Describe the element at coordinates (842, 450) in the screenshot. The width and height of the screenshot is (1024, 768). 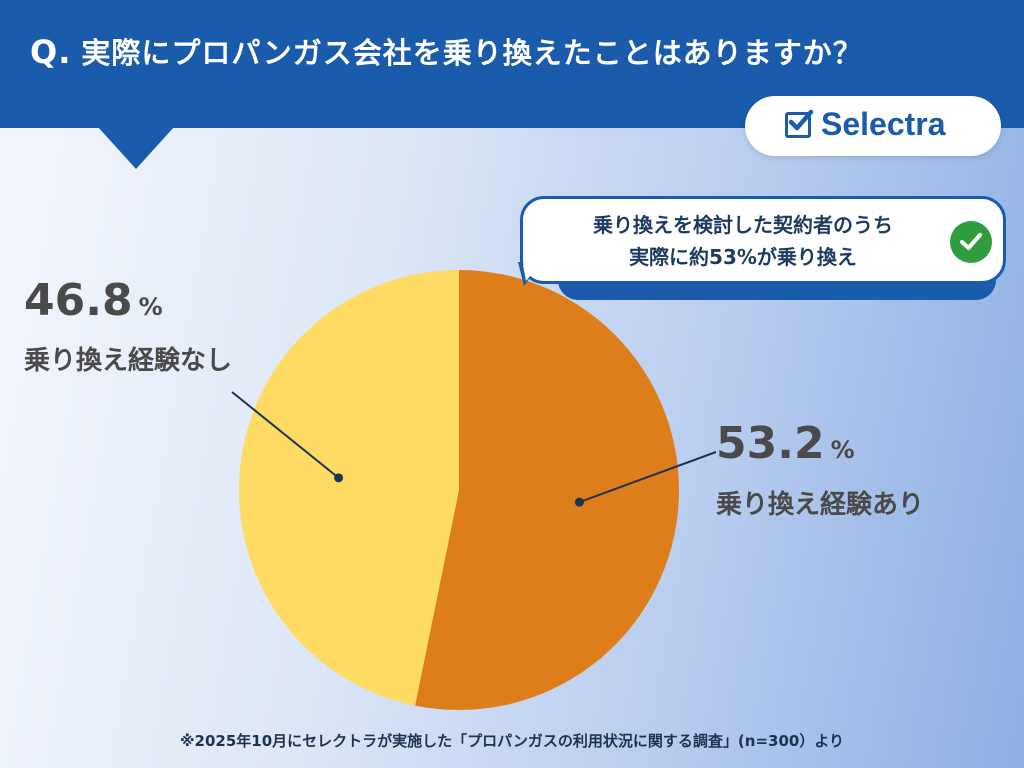
I see `pct-unit-switched: %` at that location.